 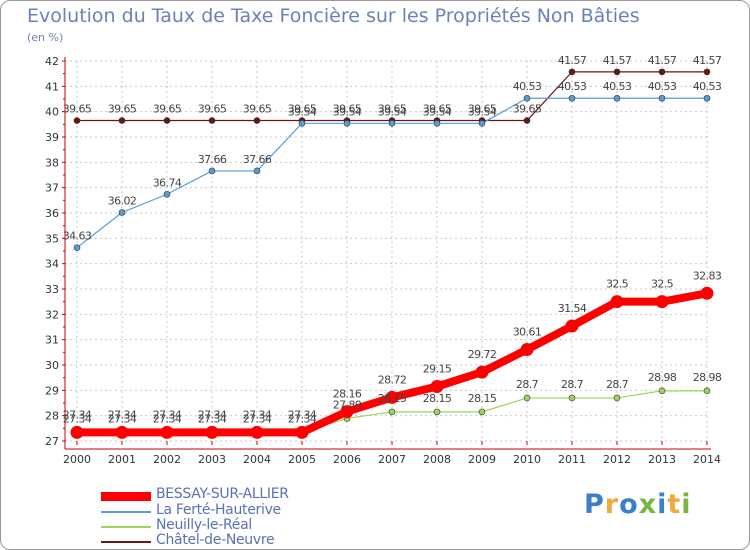 What do you see at coordinates (674, 504) in the screenshot?
I see `logo-letter: t` at bounding box center [674, 504].